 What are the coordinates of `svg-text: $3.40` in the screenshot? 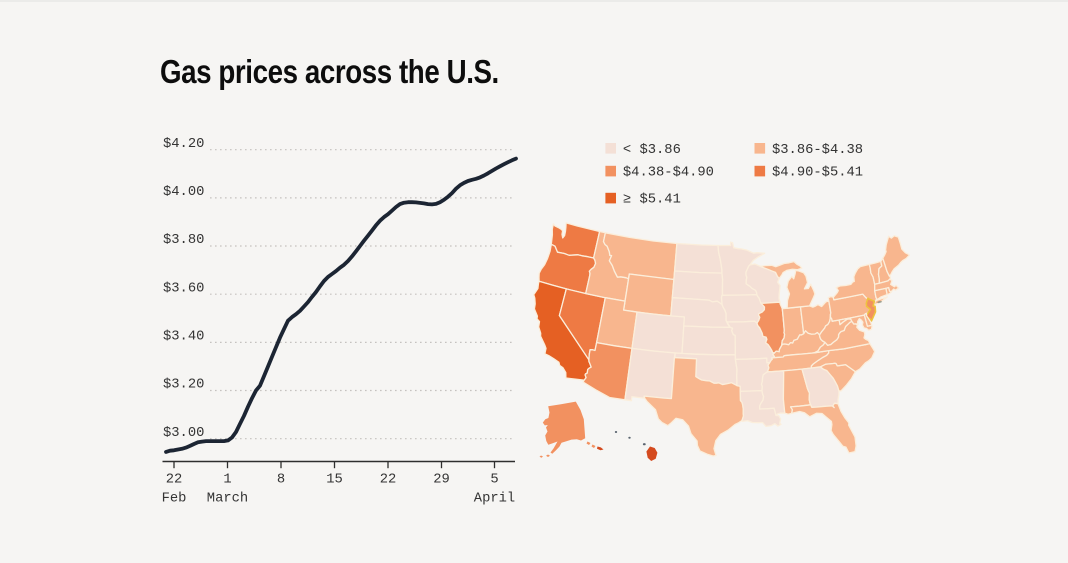 It's located at (183, 337).